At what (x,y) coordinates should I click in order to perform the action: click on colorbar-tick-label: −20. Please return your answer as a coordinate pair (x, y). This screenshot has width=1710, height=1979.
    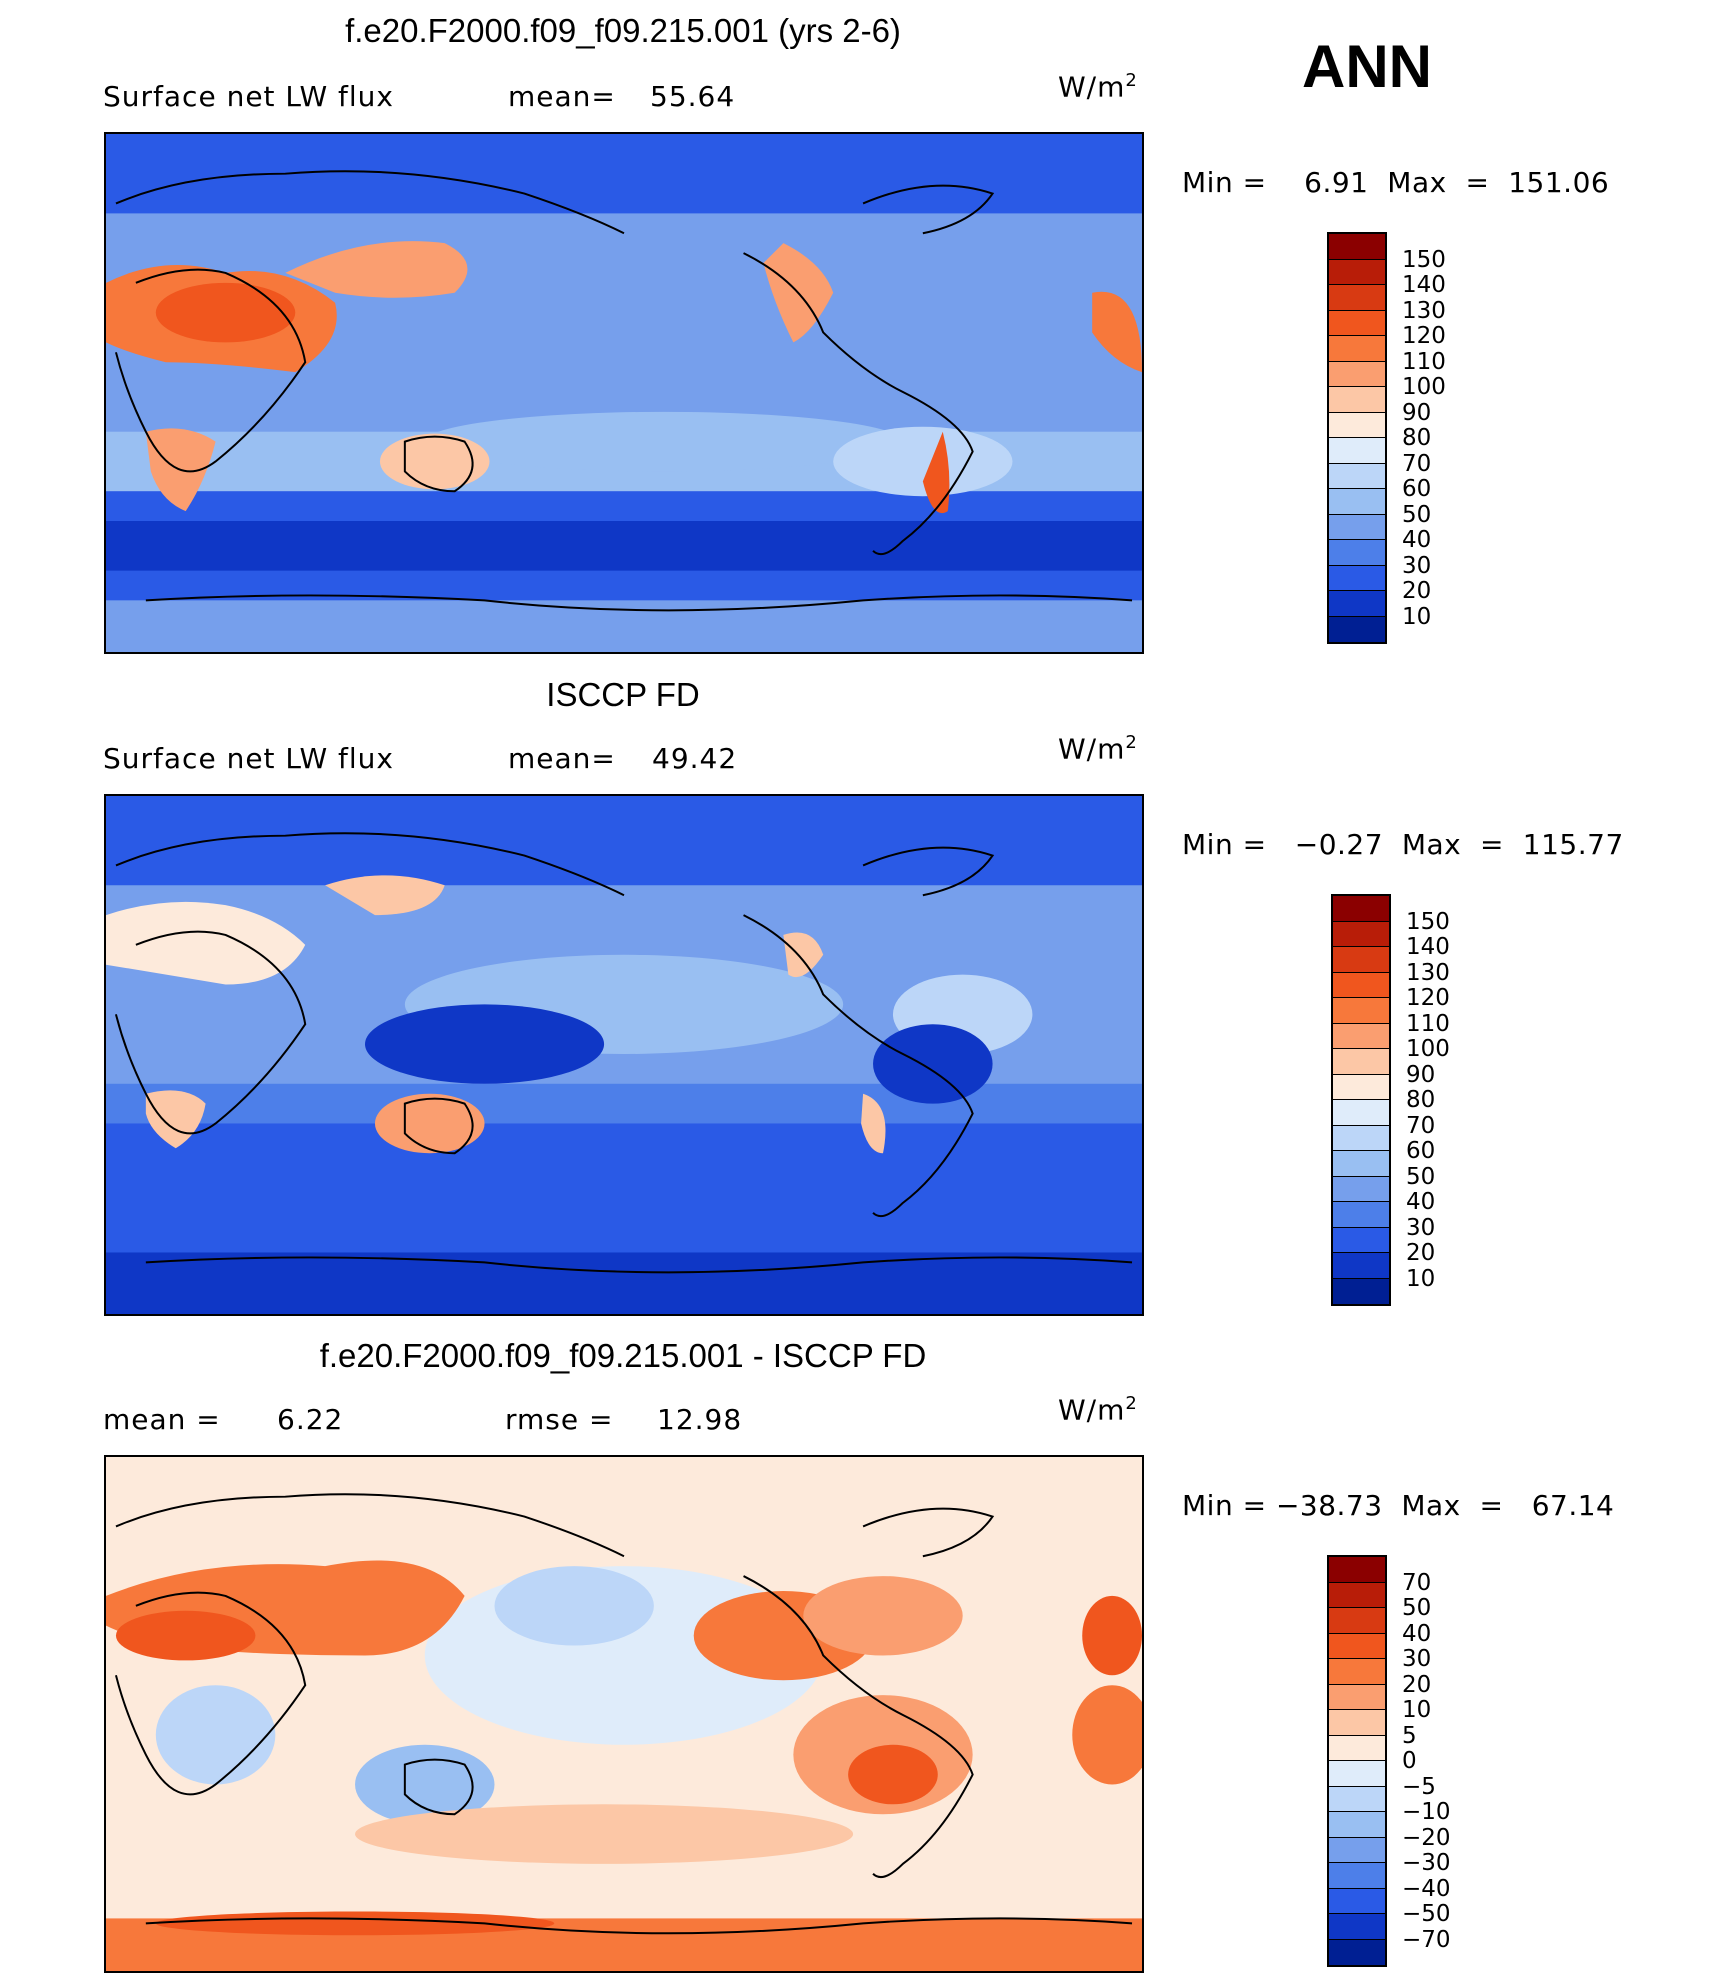
    Looking at the image, I should click on (1426, 1837).